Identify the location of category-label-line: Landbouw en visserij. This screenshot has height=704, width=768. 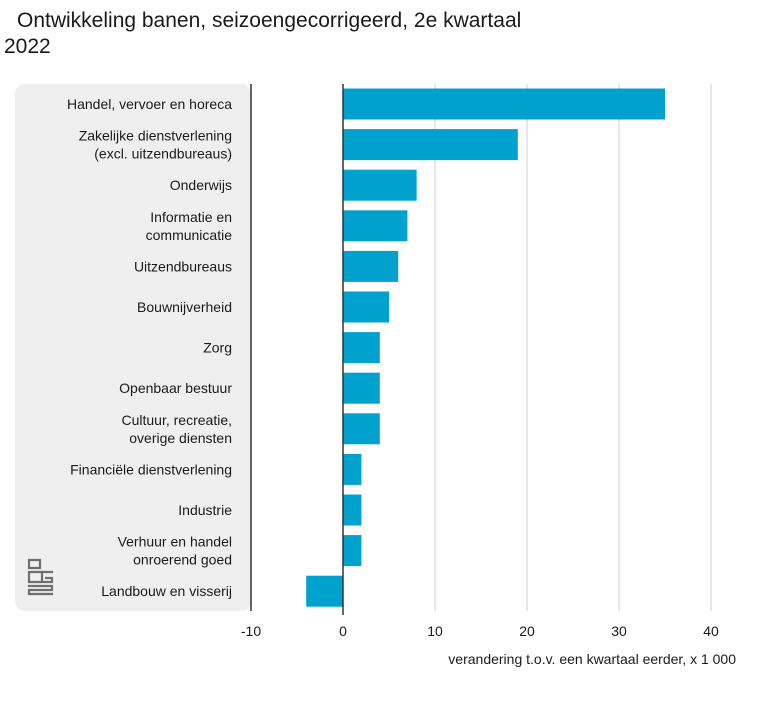
(166, 591).